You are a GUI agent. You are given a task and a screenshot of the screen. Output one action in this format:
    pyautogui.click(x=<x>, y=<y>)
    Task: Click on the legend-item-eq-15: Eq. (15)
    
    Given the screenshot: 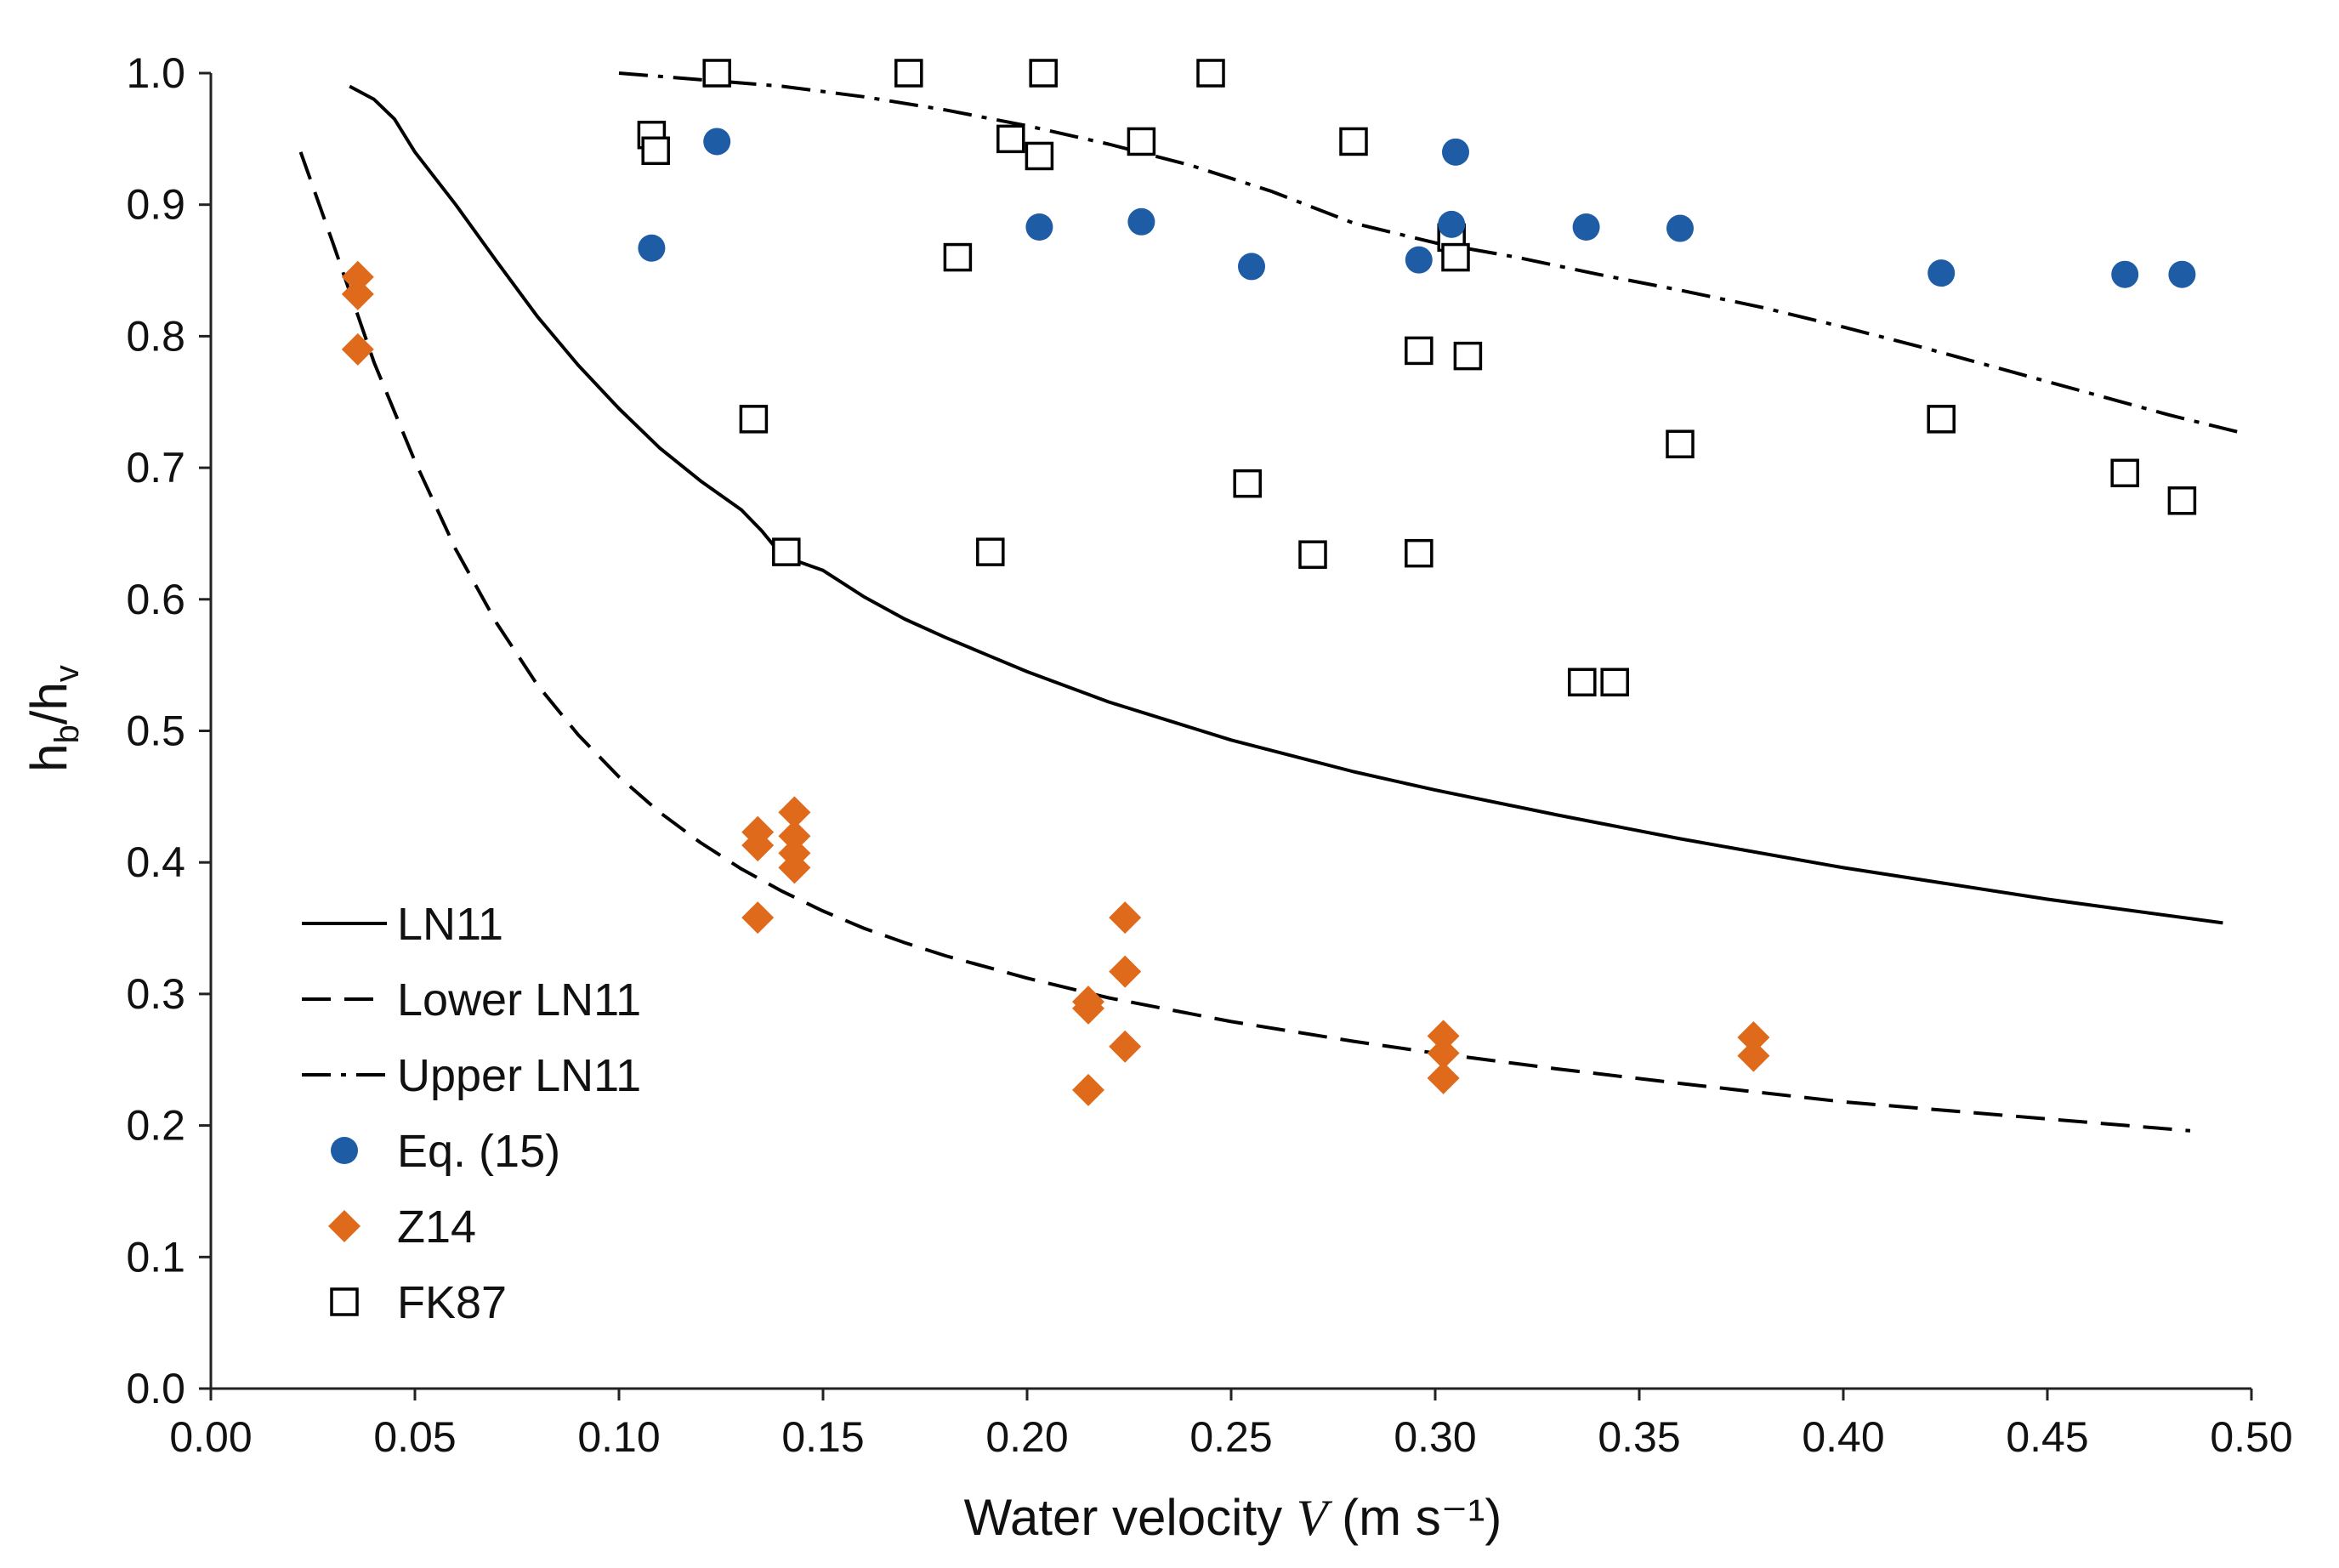 What is the action you would take?
    pyautogui.click(x=446, y=1151)
    